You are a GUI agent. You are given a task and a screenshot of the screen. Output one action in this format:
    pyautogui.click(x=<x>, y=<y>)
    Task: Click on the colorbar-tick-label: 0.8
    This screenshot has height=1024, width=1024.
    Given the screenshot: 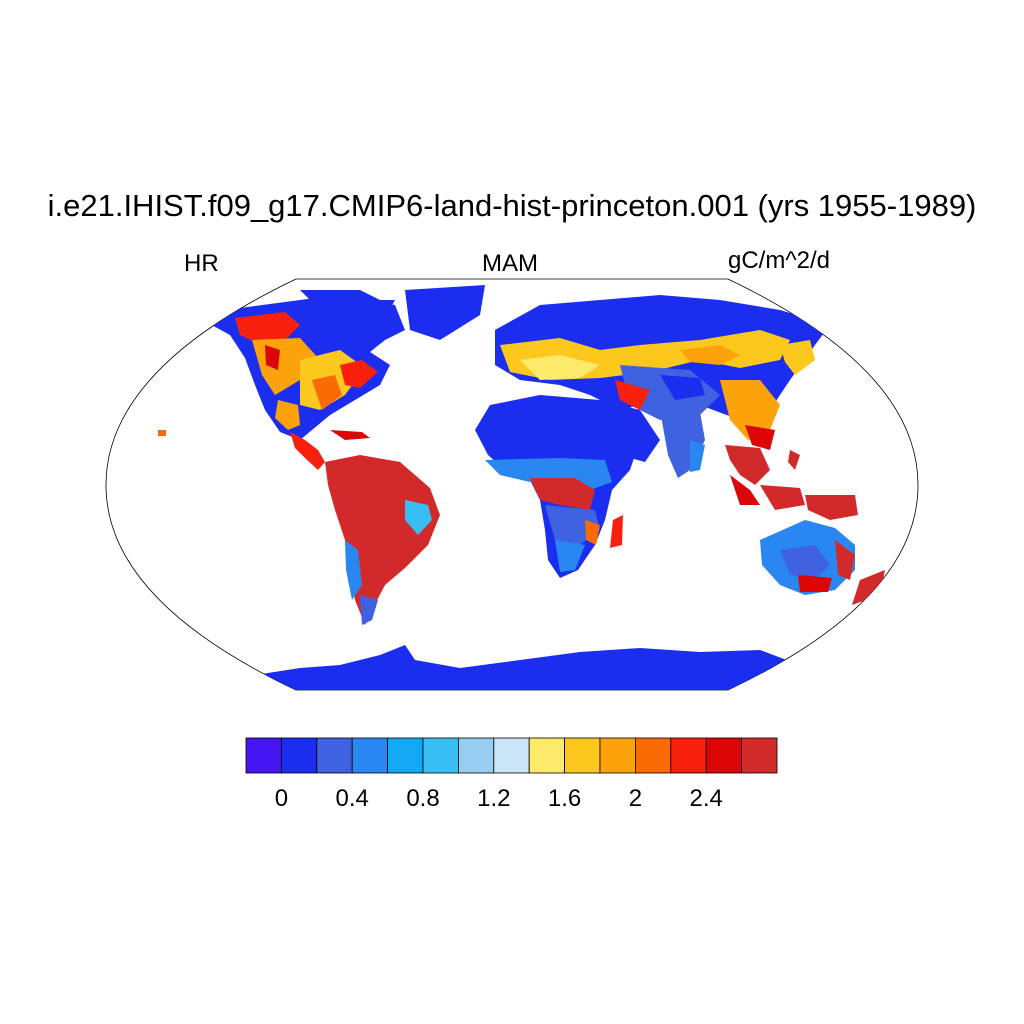 What is the action you would take?
    pyautogui.click(x=422, y=798)
    